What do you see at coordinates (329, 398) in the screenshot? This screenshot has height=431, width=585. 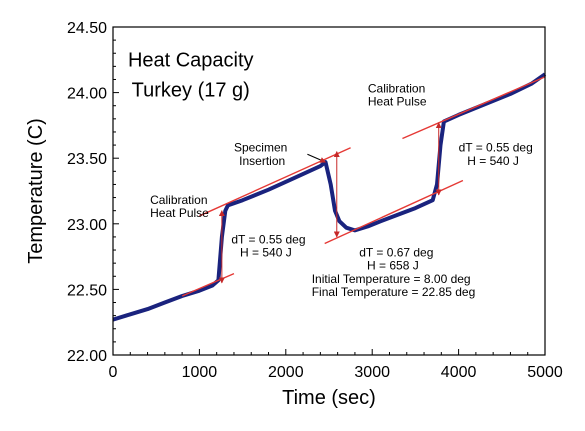 I see `x-axis-label: Time (sec)` at bounding box center [329, 398].